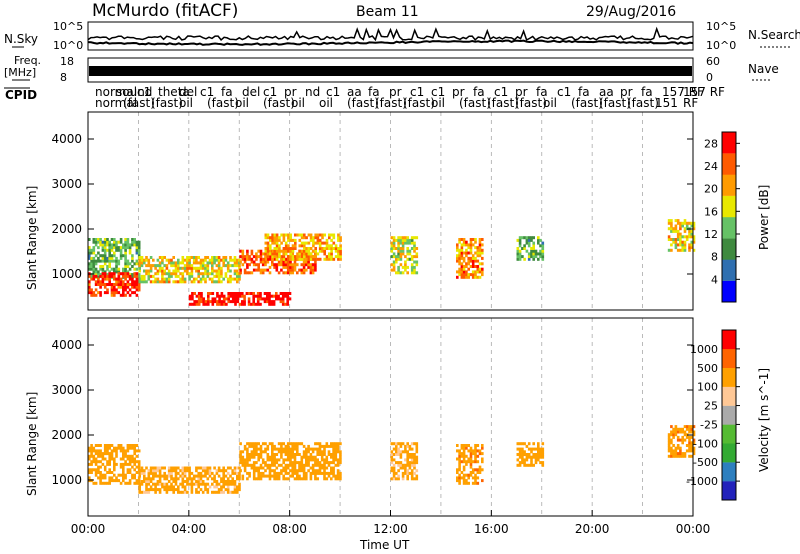  Describe the element at coordinates (66, 435) in the screenshot. I see `y-tick-label: 2000` at that location.